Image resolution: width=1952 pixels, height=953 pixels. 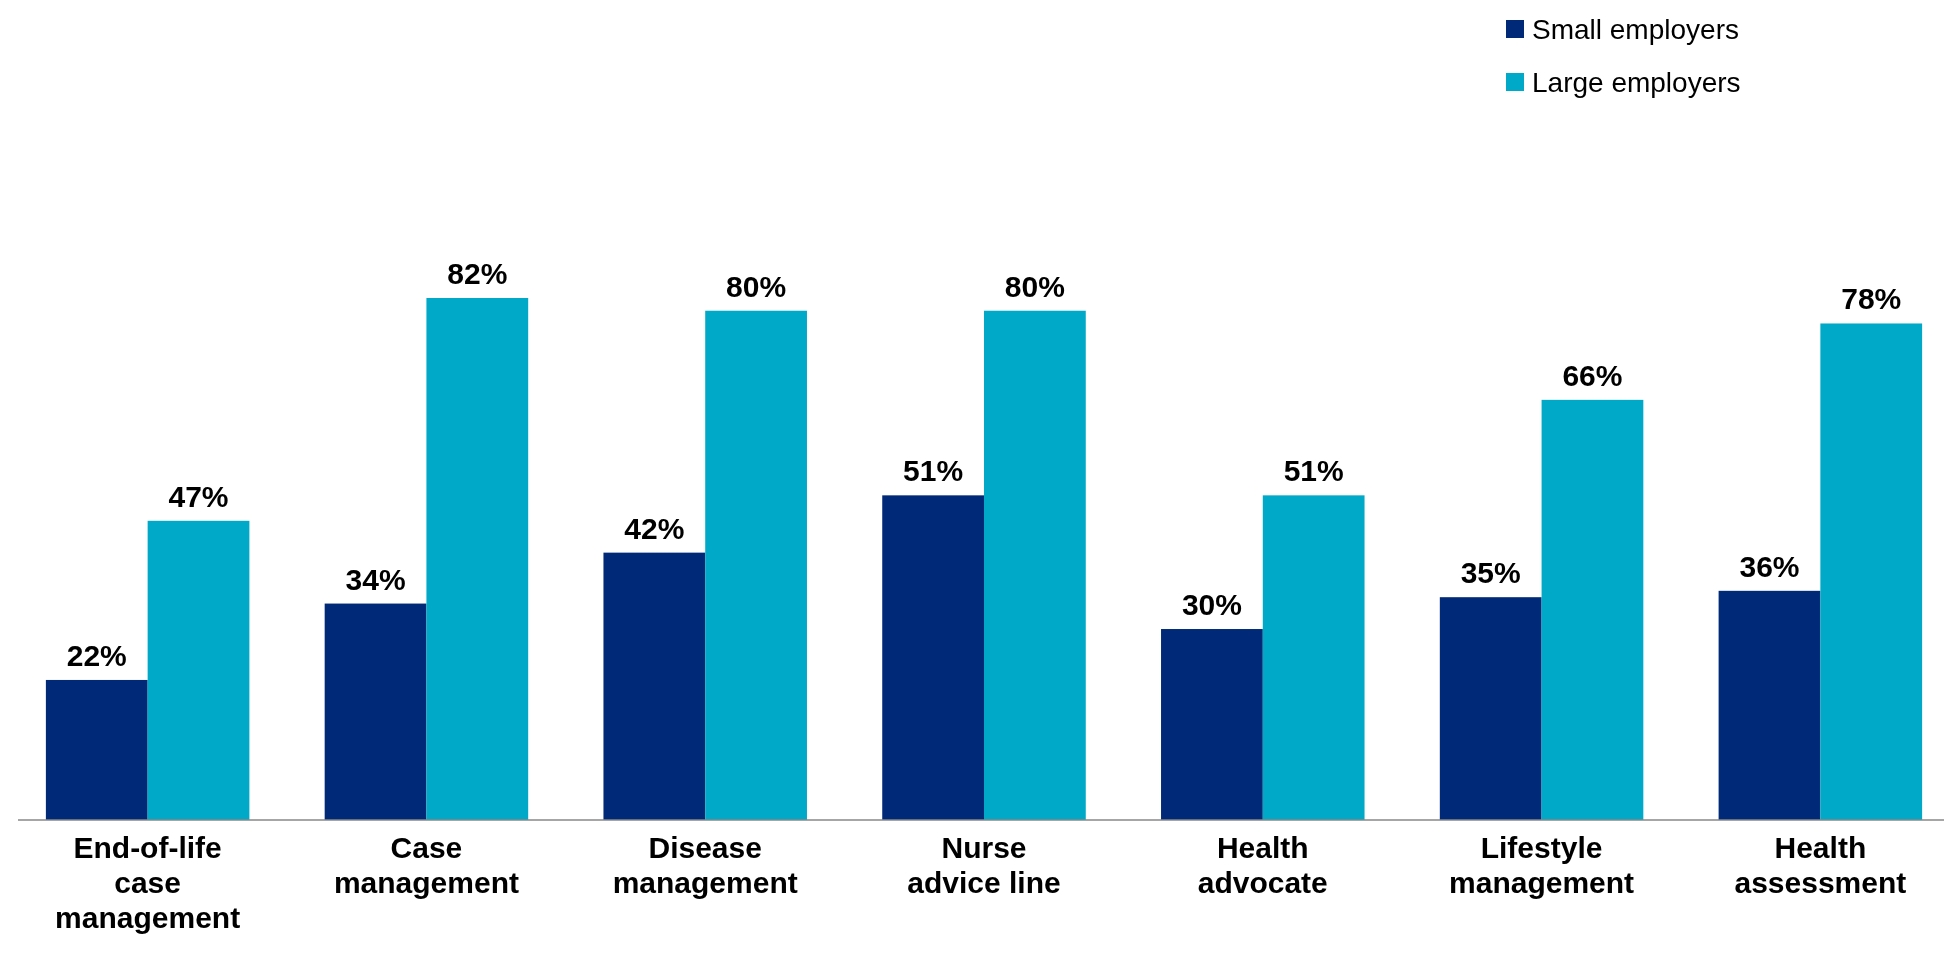 I want to click on data-label: 82%, so click(x=477, y=273).